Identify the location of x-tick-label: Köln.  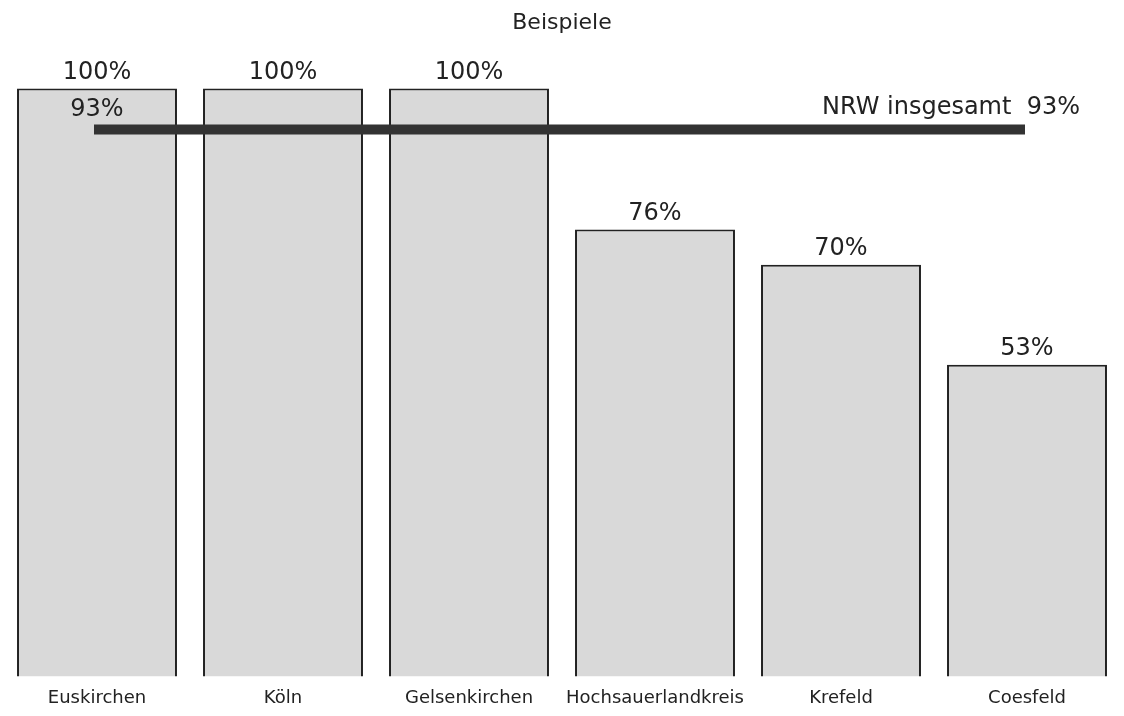
(283, 696).